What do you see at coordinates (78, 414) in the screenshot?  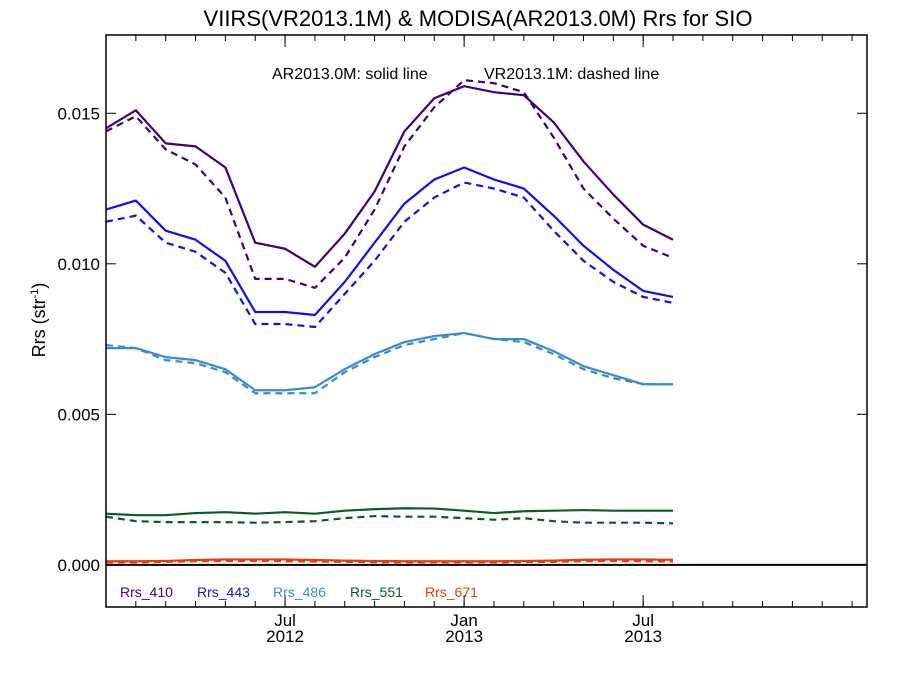 I see `y-tick-label: 0.005` at bounding box center [78, 414].